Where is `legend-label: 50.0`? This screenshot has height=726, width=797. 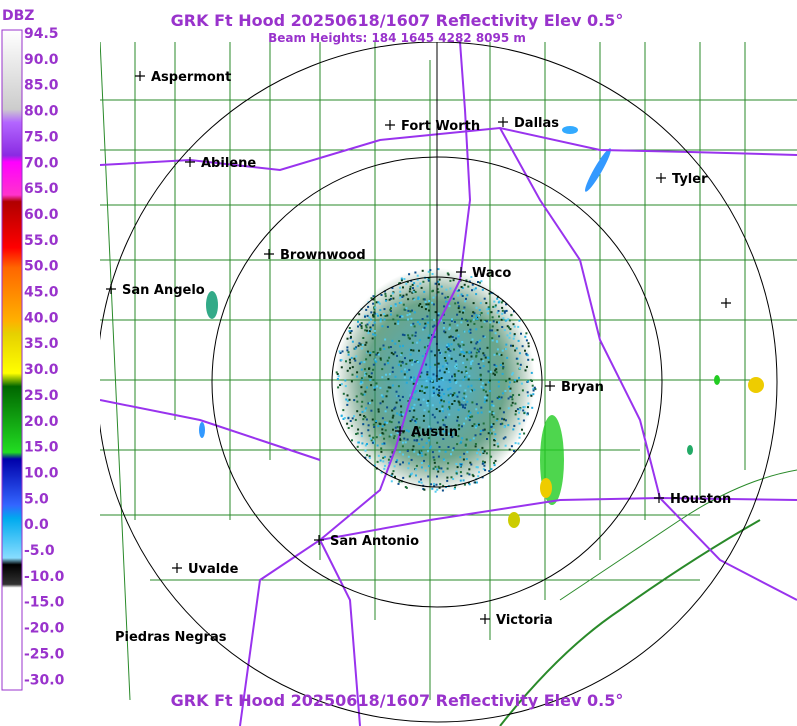 legend-label: 50.0 is located at coordinates (41, 267).